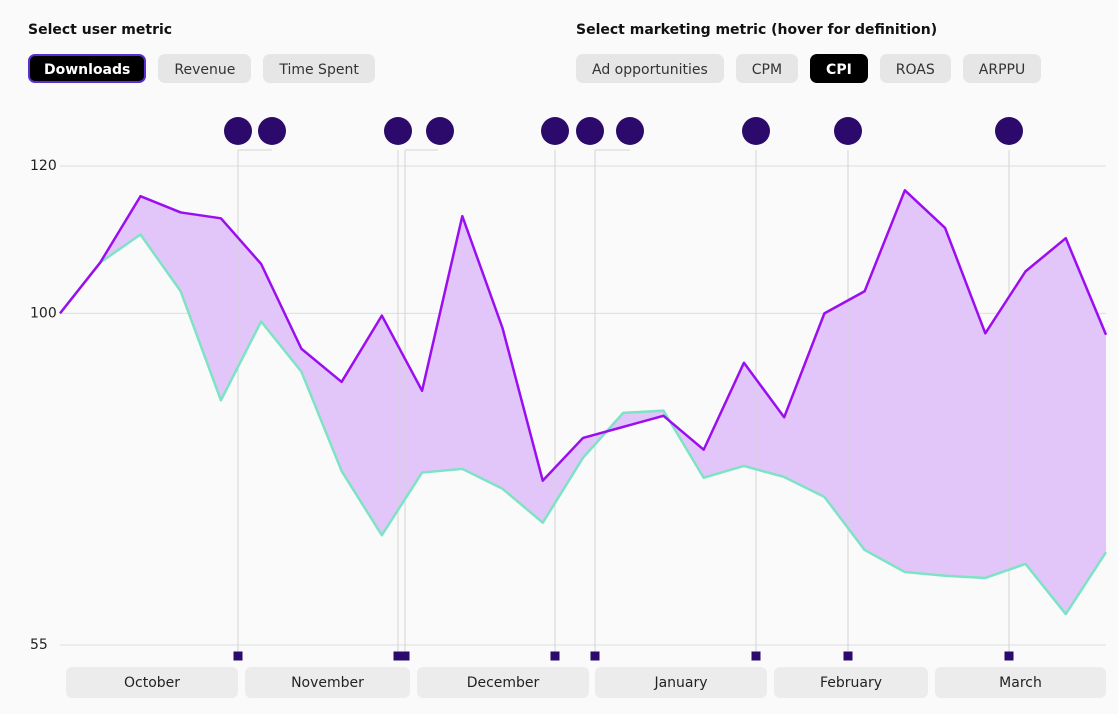 The width and height of the screenshot is (1118, 714). What do you see at coordinates (319, 68) in the screenshot?
I see `metric-button: Time Spent` at bounding box center [319, 68].